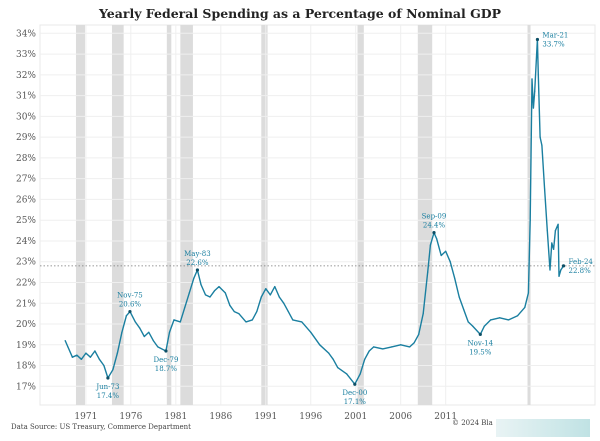  I want to click on y-tick-label: 17%, so click(26, 387).